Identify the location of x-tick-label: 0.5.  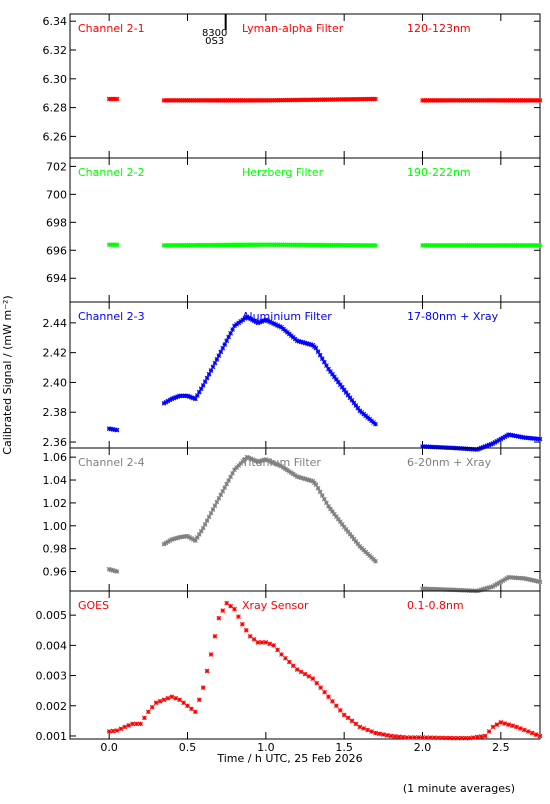
(188, 747).